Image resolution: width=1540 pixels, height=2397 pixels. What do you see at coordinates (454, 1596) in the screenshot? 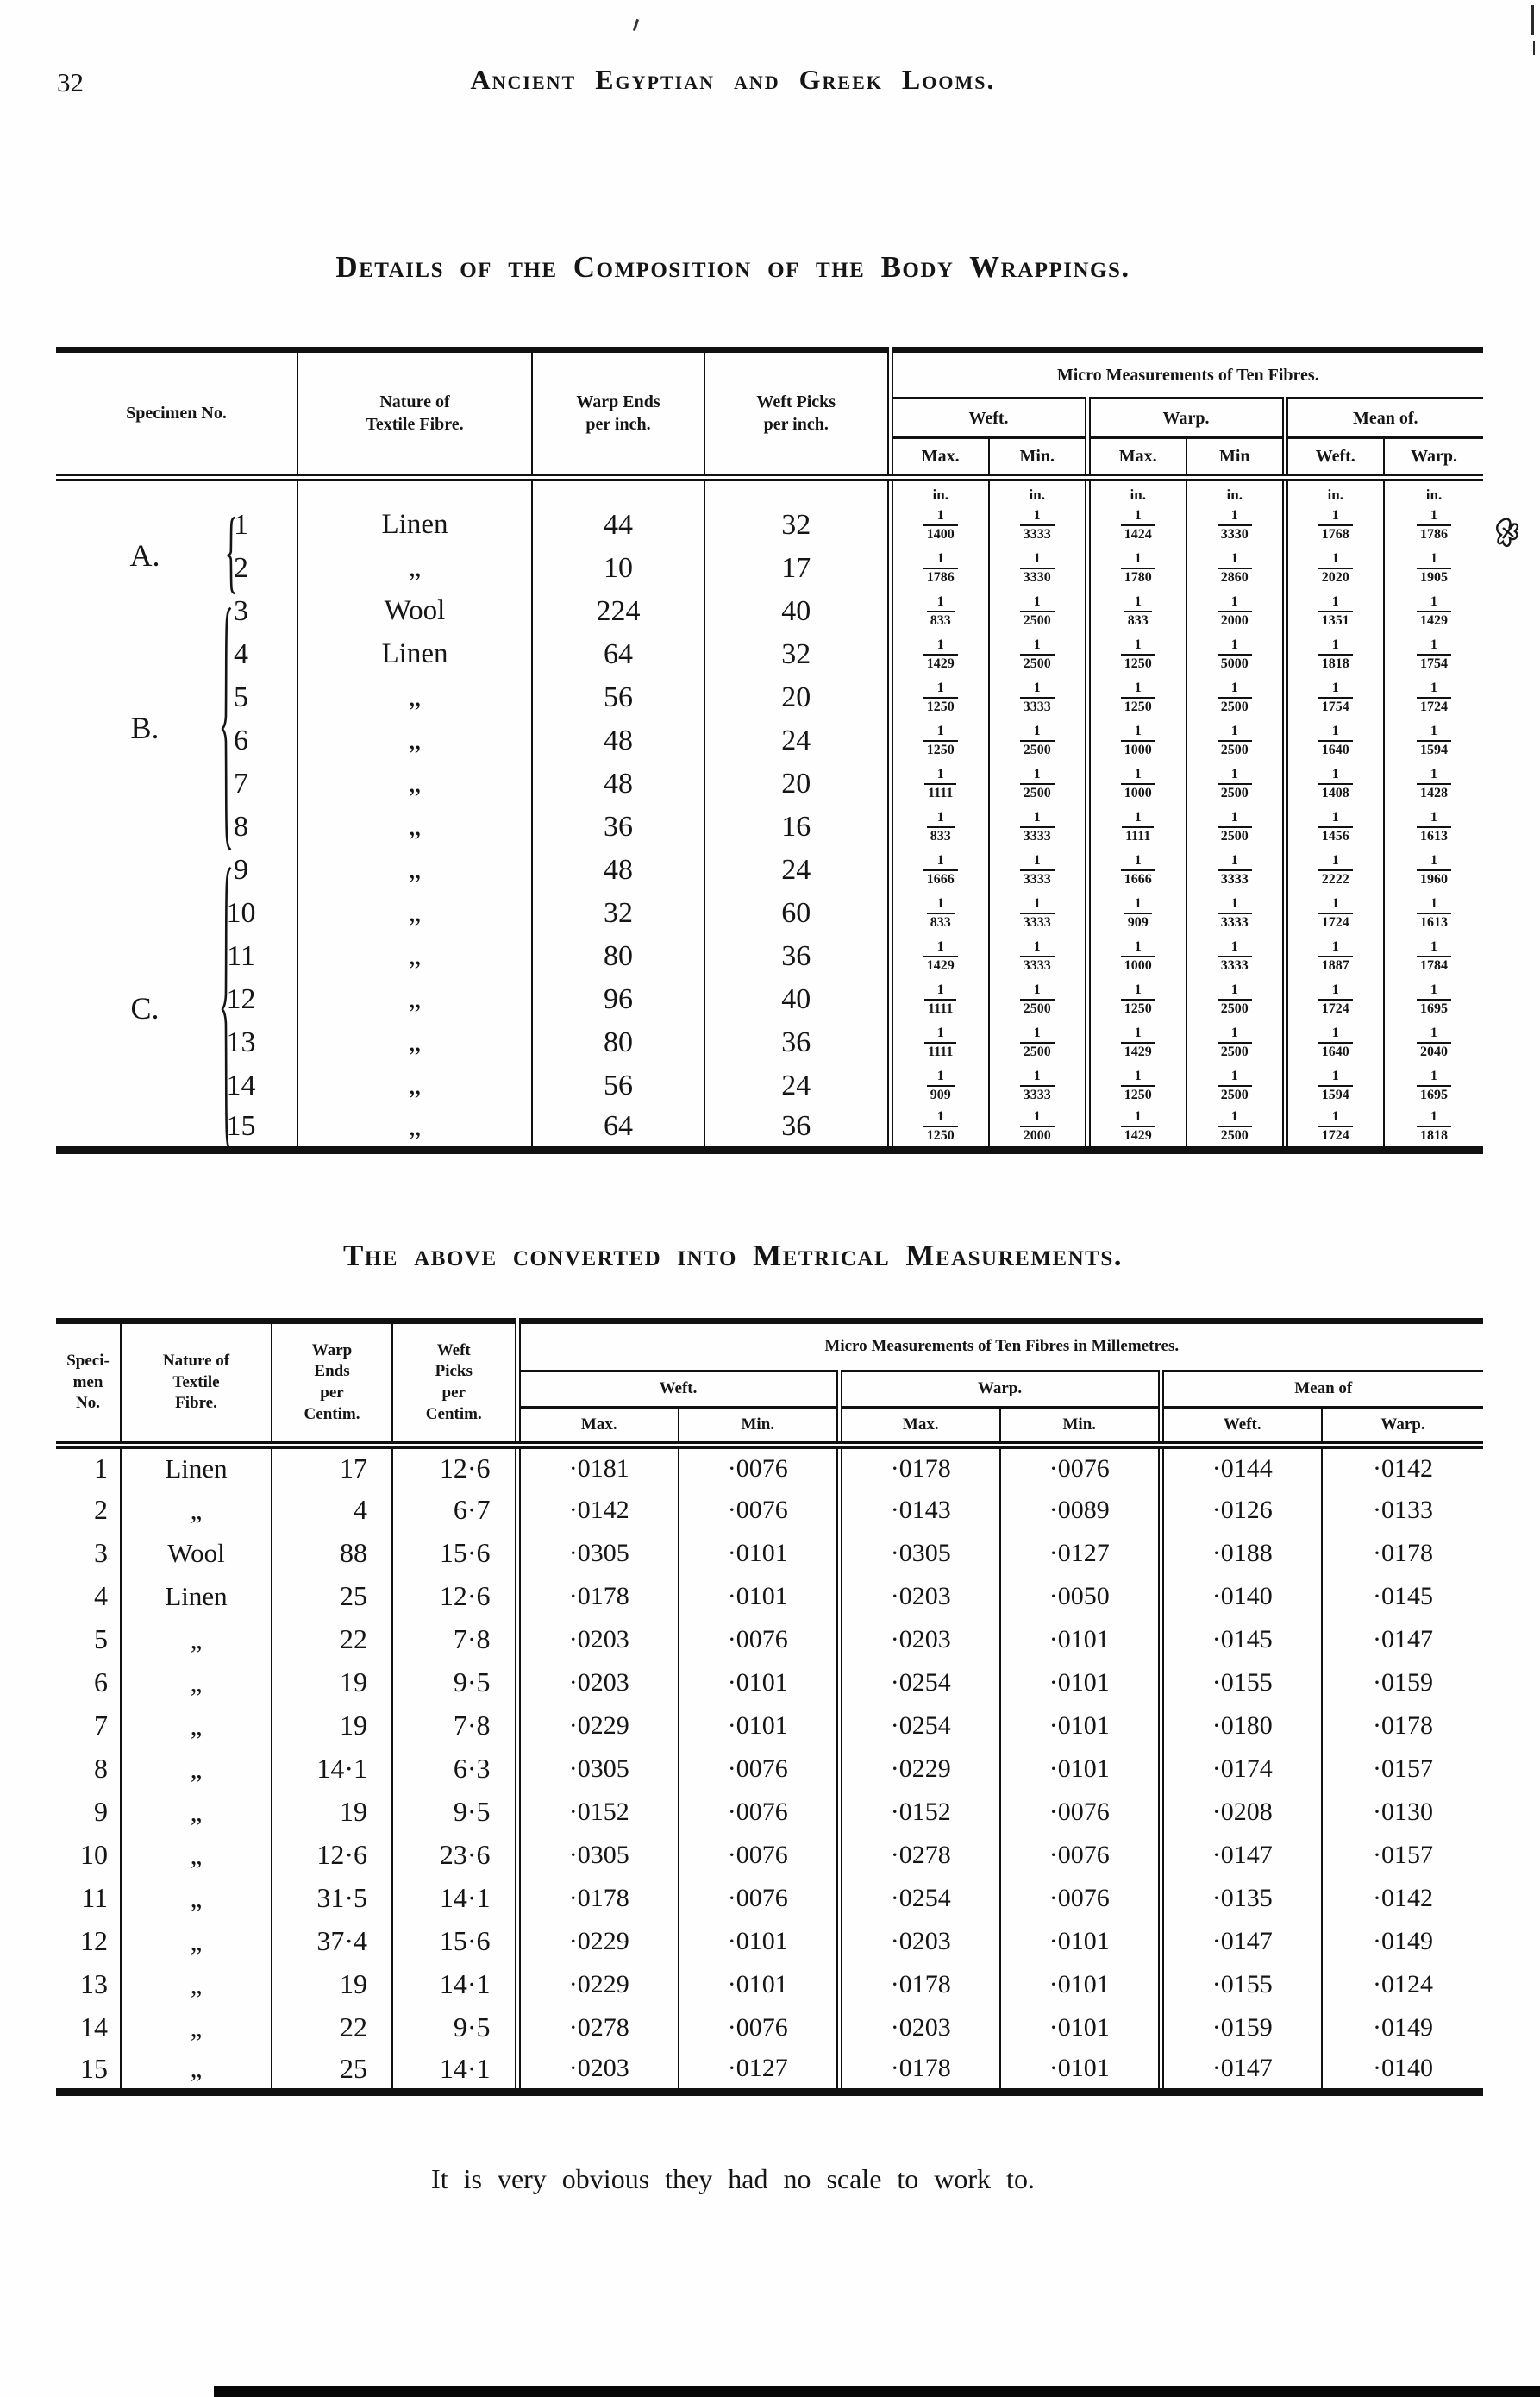
I see `weft-picks-cell: 12·6` at bounding box center [454, 1596].